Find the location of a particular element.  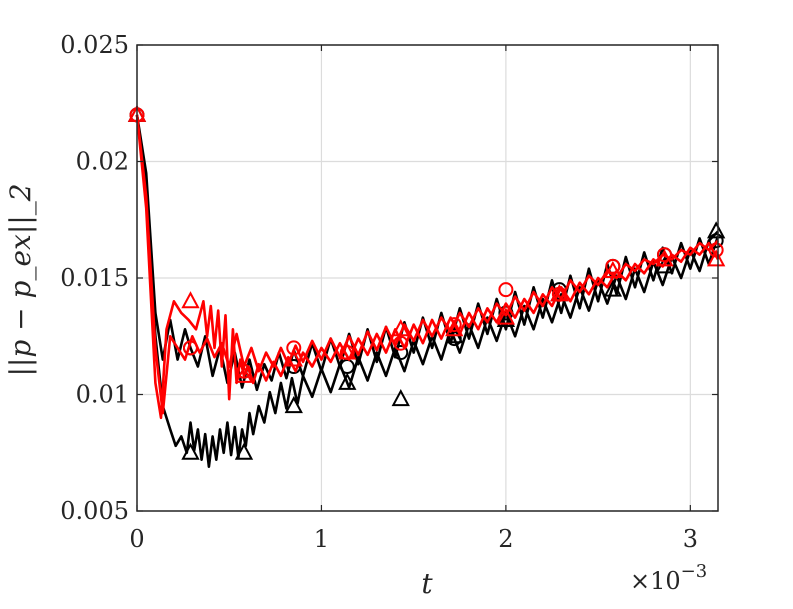

y-axis-label: ||p − p_ex||_2 is located at coordinates (20, 279).